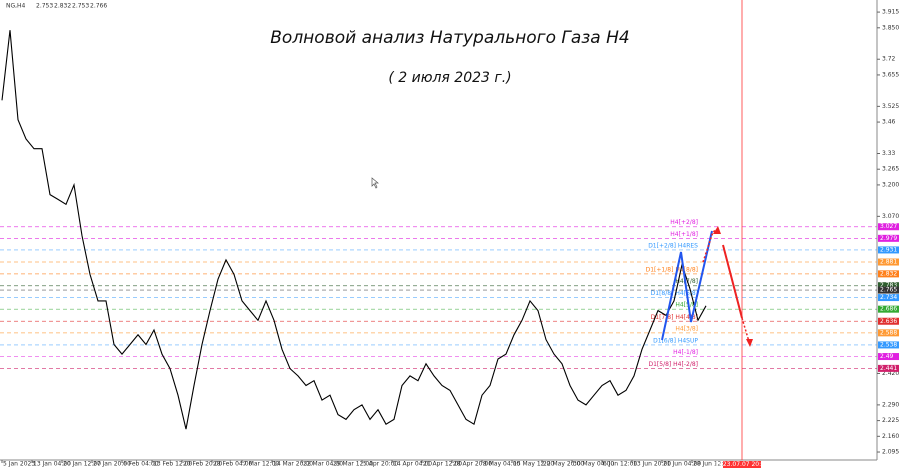 The width and height of the screenshot is (900, 472). What do you see at coordinates (890, 169) in the screenshot?
I see `y-tick-label: 3.265` at bounding box center [890, 169].